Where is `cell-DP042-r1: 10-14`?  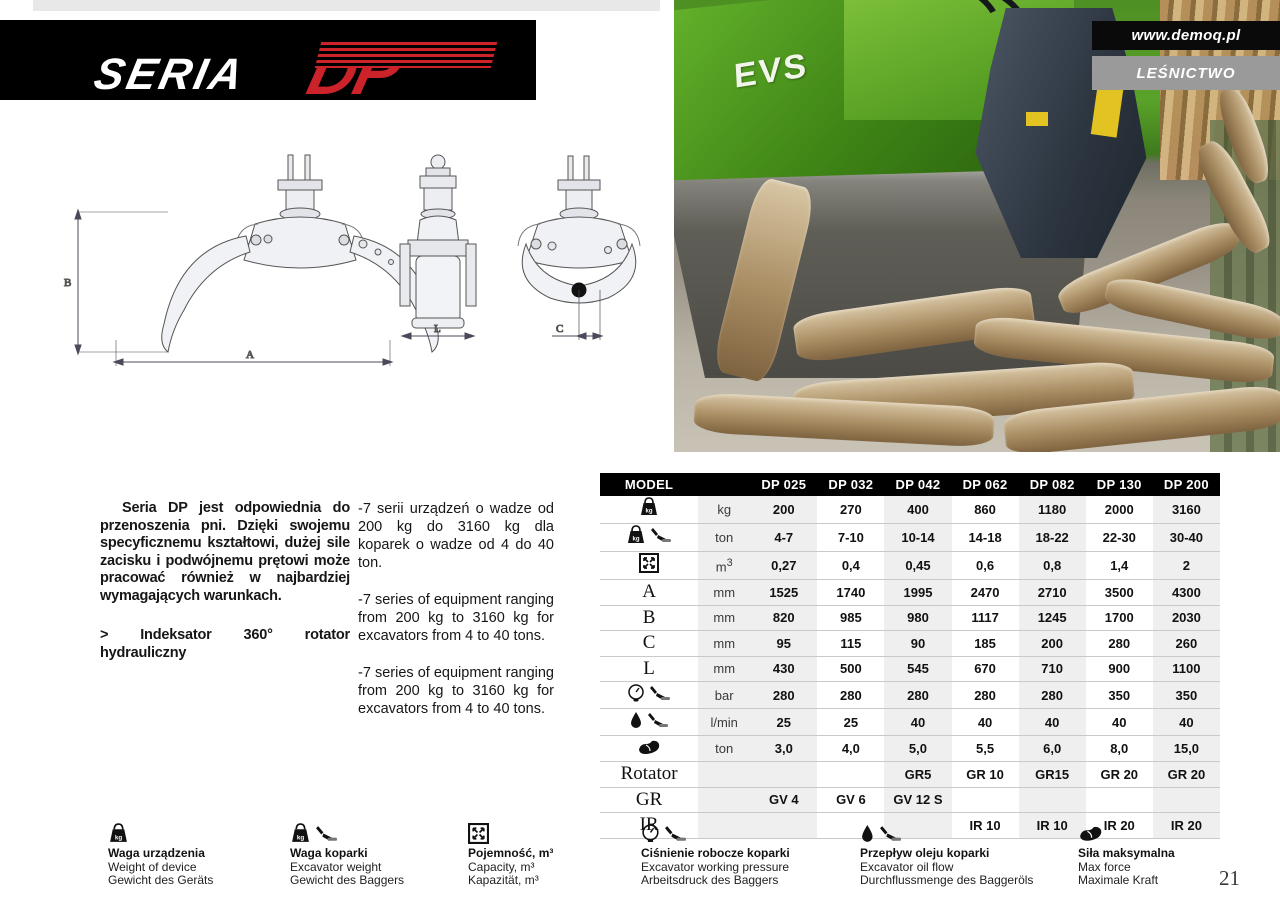
cell-DP042-r1: 10-14 is located at coordinates (918, 537).